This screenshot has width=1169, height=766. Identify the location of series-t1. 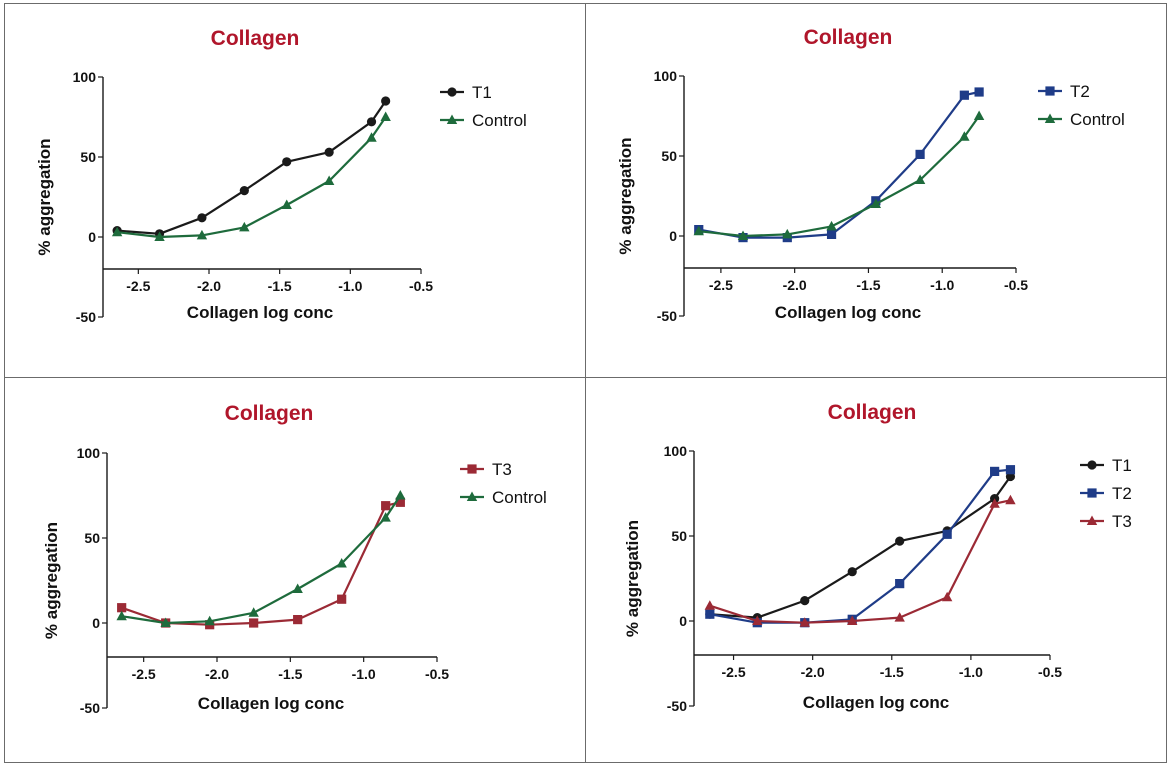
(860, 547).